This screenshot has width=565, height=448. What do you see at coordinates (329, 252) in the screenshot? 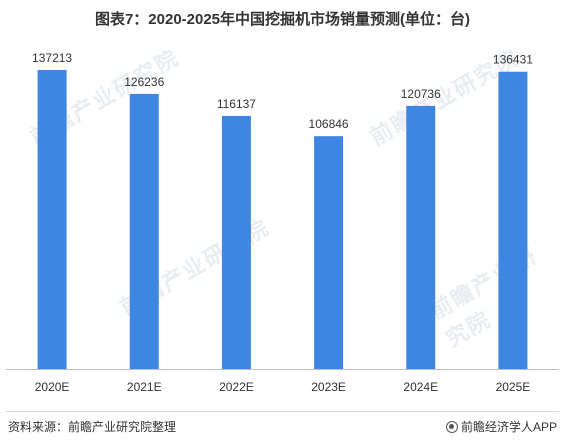
I see `bar-2023E` at bounding box center [329, 252].